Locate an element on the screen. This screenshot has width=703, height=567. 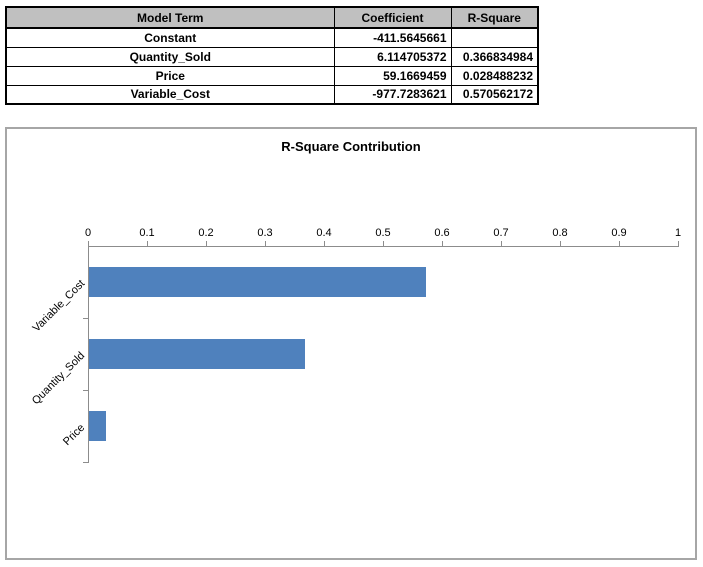
r-square-cell is located at coordinates (494, 37).